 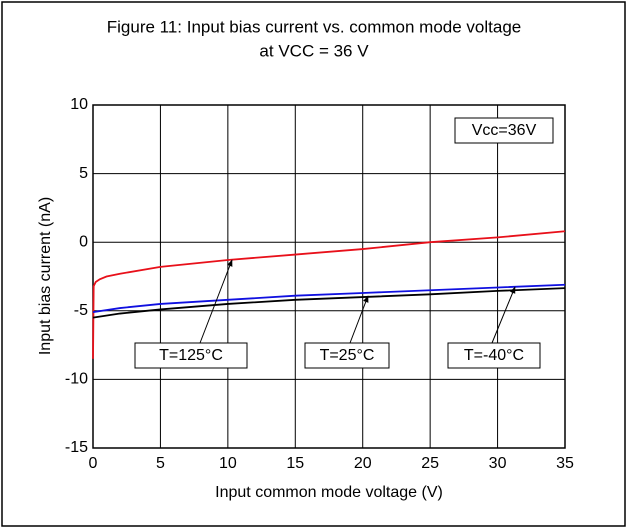 I want to click on x-axis-label: Input common mode voltage (V), so click(x=329, y=492).